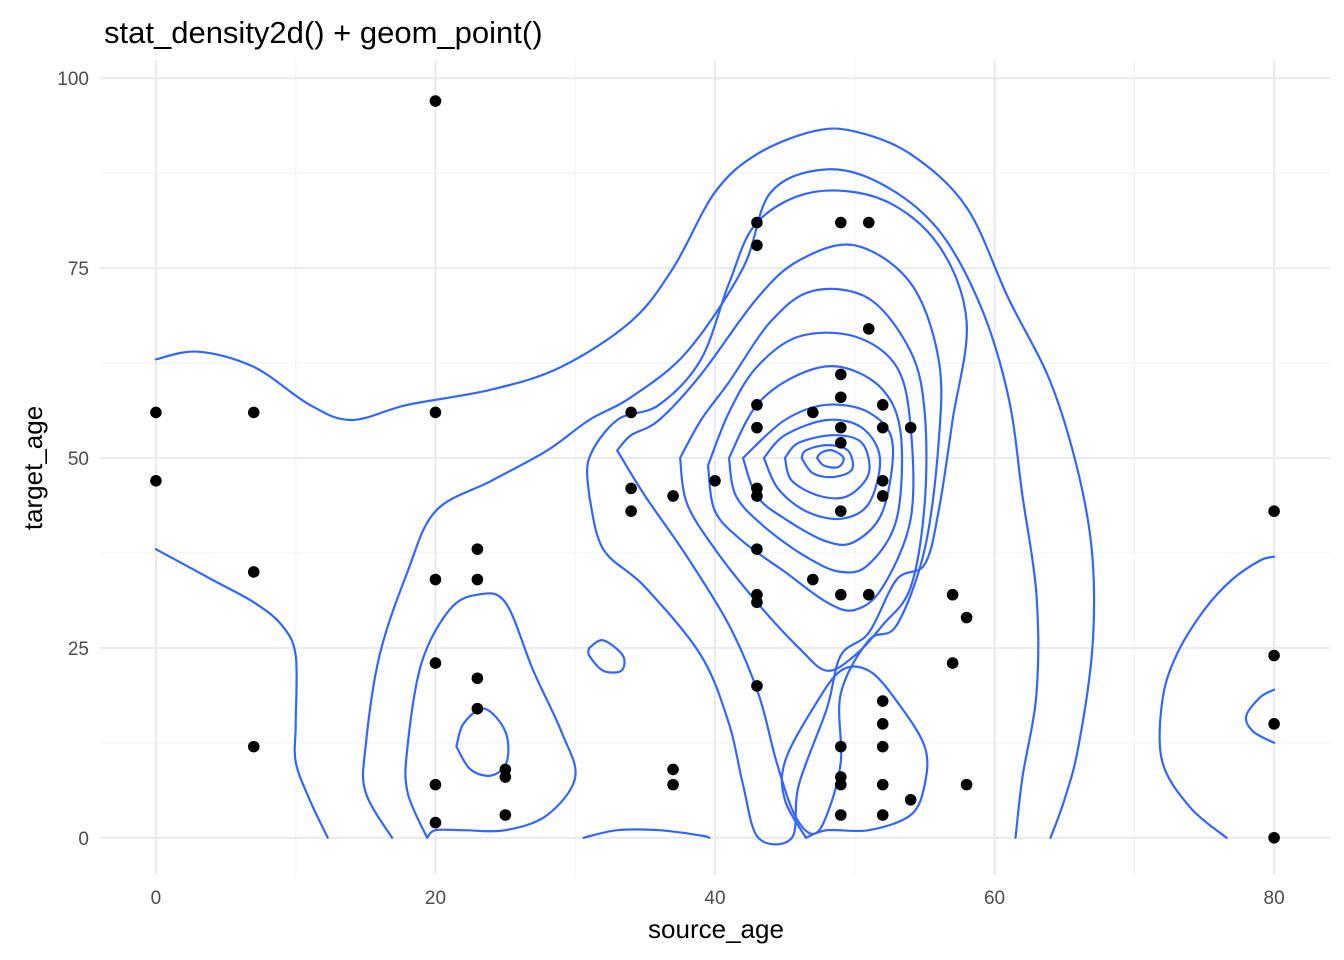  Describe the element at coordinates (33, 468) in the screenshot. I see `y-axis-title: target_age` at that location.